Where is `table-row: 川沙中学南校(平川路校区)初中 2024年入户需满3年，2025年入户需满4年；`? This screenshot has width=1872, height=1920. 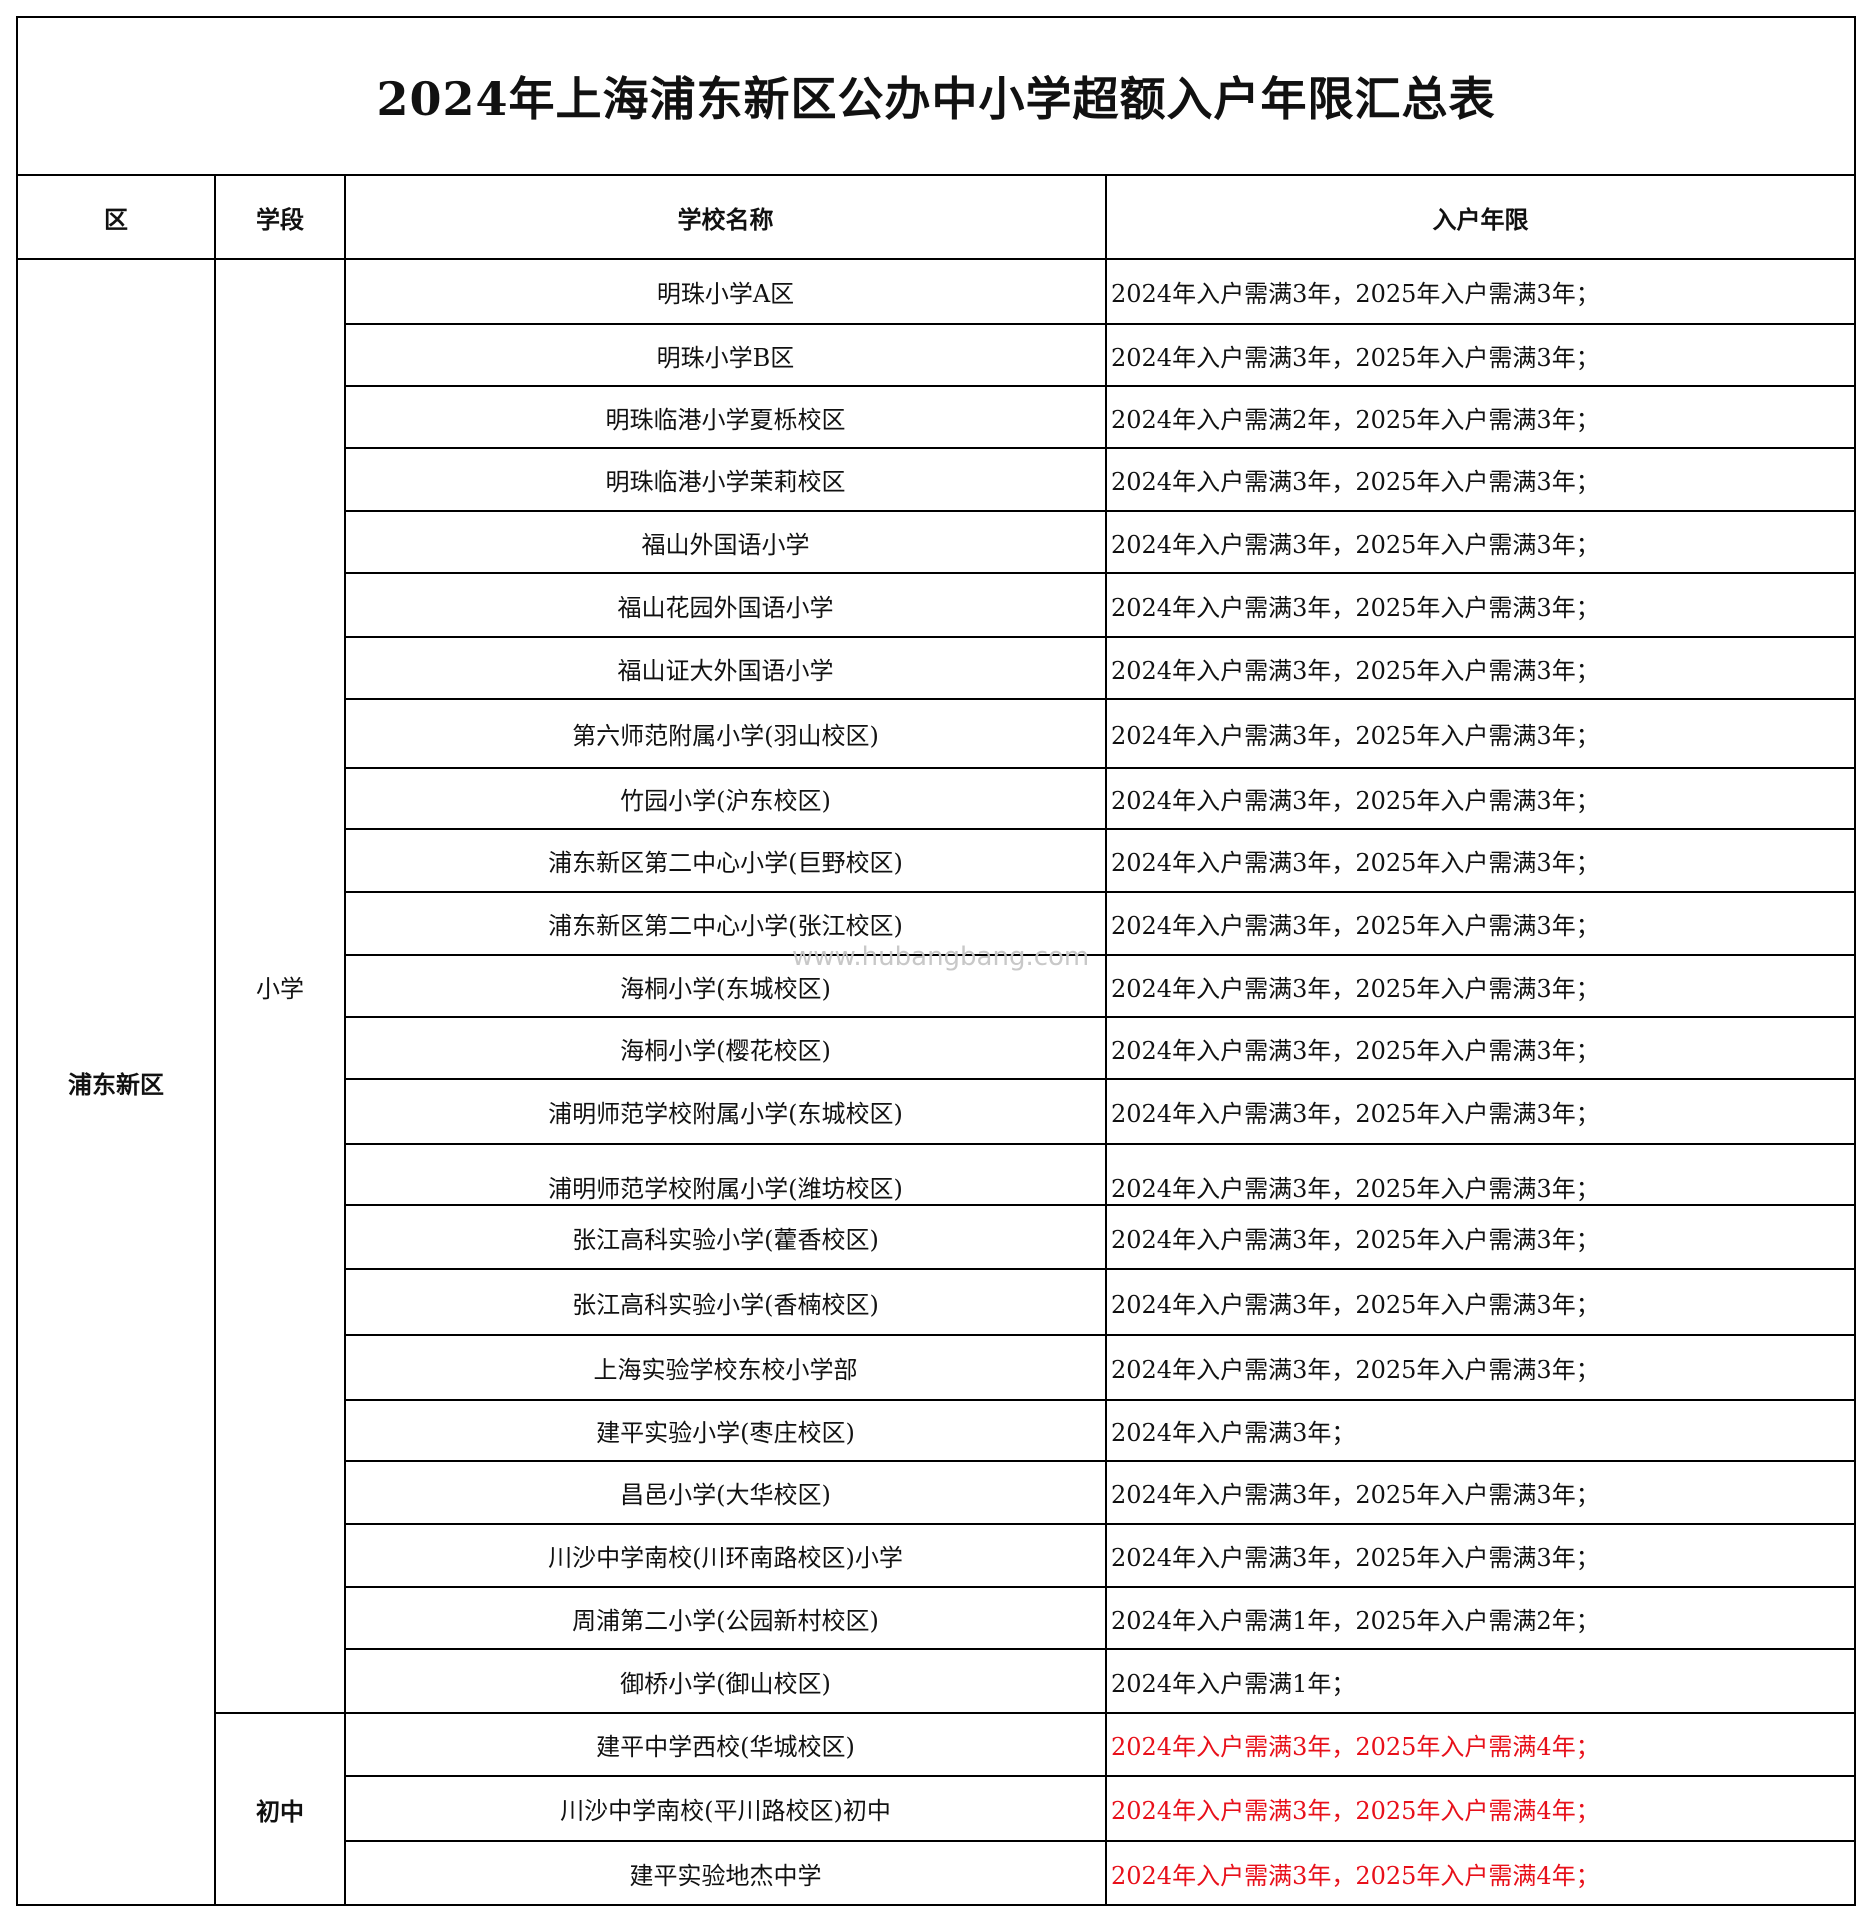 table-row: 川沙中学南校(平川路校区)初中 2024年入户需满3年，2025年入户需满4年； is located at coordinates (937, 1808).